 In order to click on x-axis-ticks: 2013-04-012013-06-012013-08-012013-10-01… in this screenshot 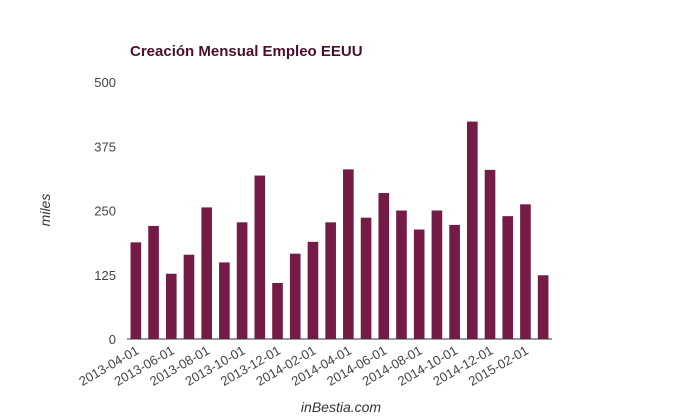, I will do `click(303, 366)`.